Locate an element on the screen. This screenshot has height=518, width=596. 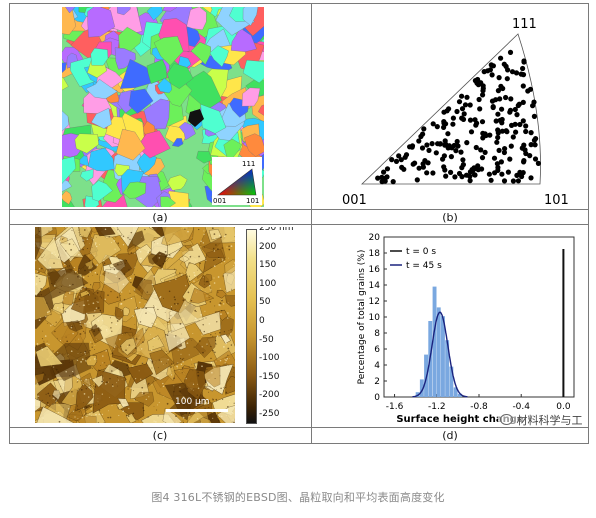
y-tick-label: 16 is located at coordinates (375, 270).